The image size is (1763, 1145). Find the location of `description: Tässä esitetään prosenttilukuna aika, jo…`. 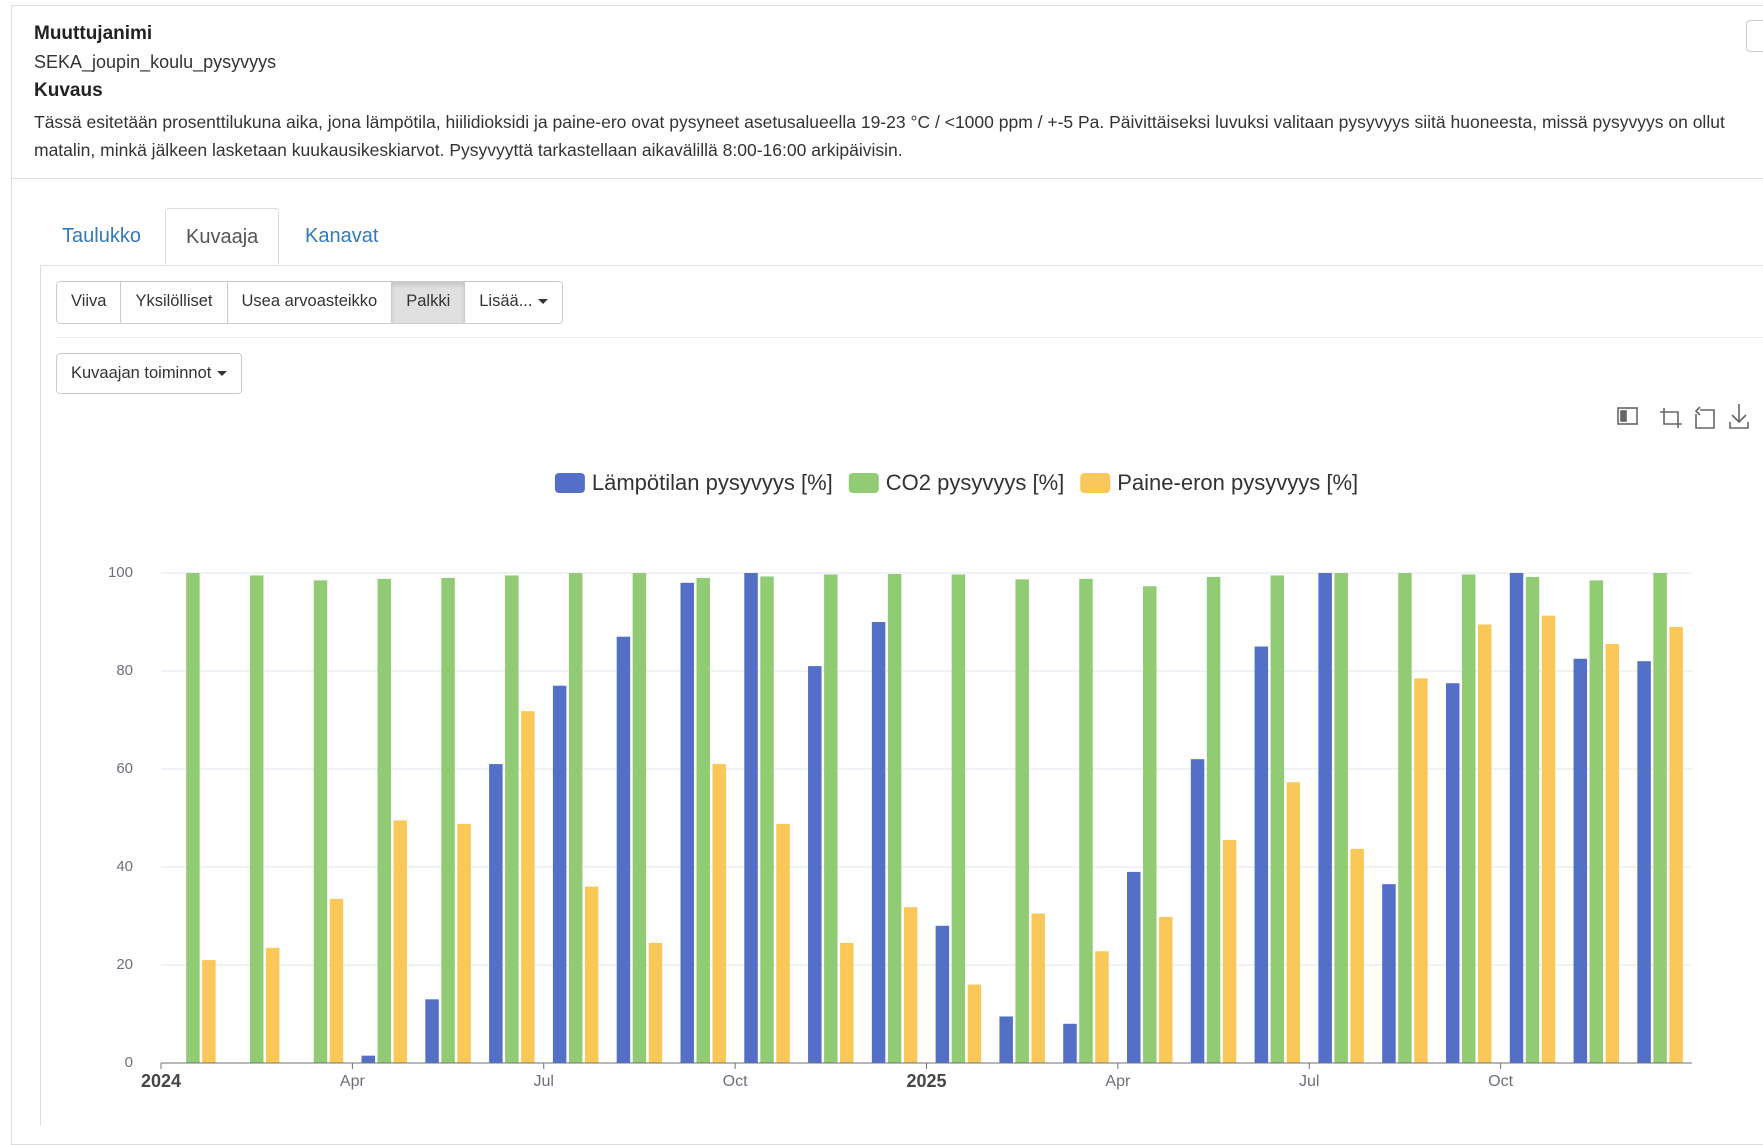

description: Tässä esitetään prosenttilukuna aika, jo… is located at coordinates (879, 136).